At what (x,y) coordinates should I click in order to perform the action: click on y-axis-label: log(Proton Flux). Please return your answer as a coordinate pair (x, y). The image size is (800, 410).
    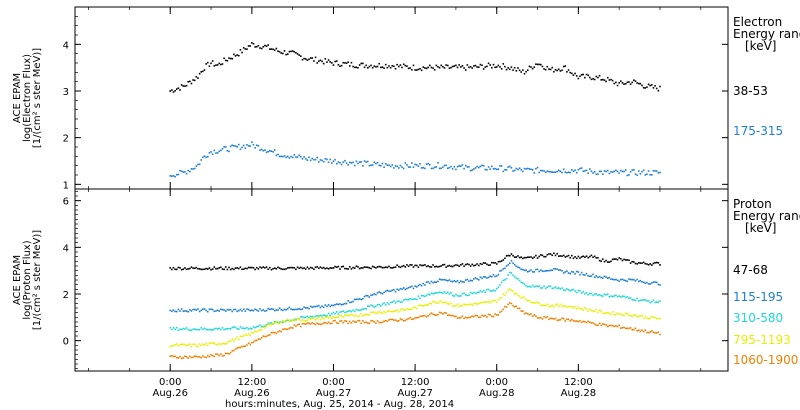
    Looking at the image, I should click on (27, 279).